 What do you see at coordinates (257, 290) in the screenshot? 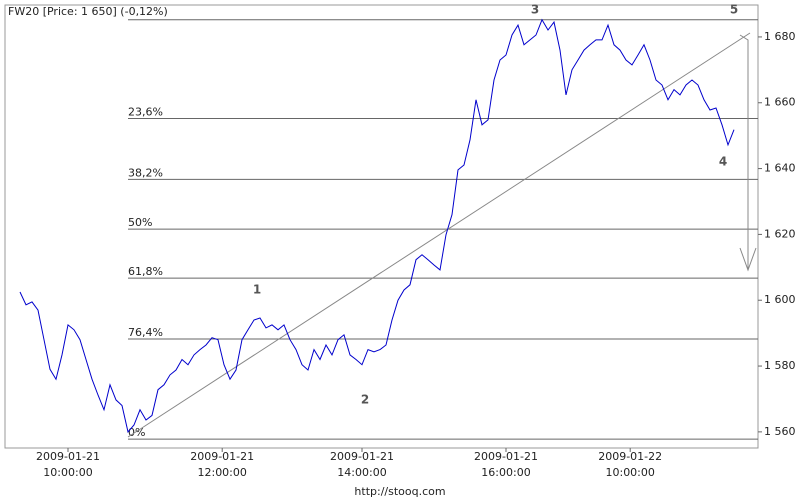
I see `wave-label: 1` at bounding box center [257, 290].